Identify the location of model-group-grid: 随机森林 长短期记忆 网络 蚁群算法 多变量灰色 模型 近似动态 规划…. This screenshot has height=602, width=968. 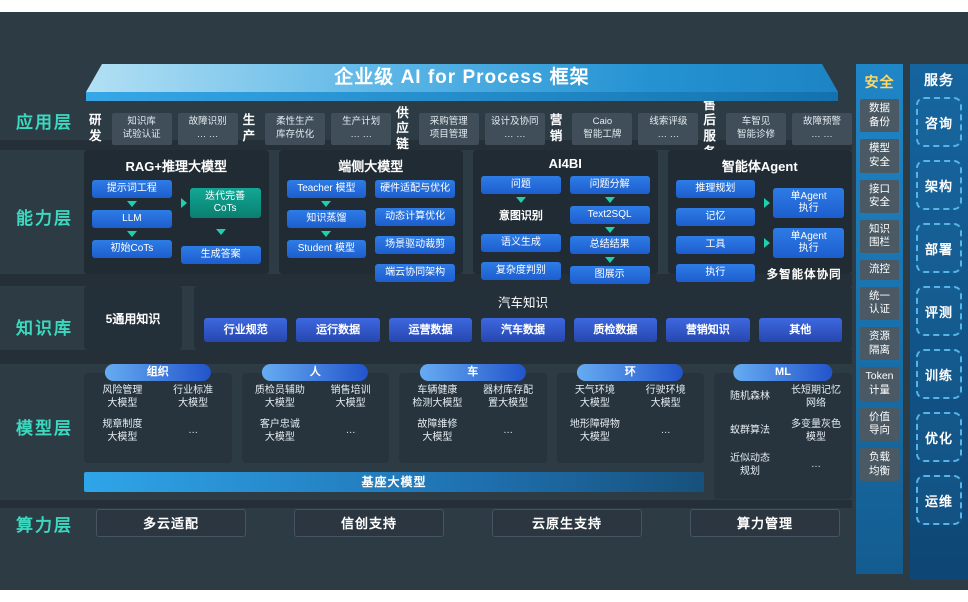
(783, 431).